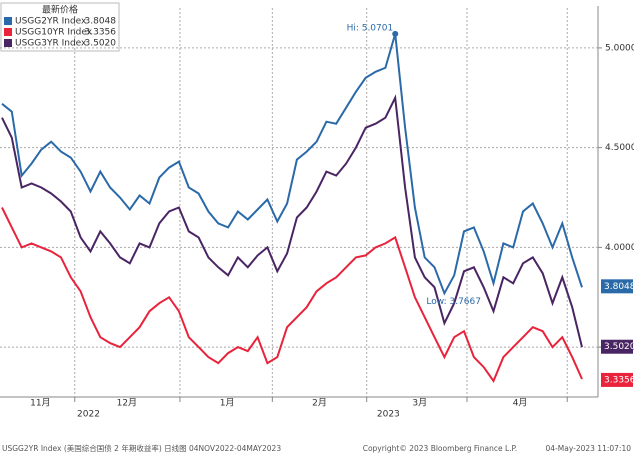  What do you see at coordinates (40, 403) in the screenshot?
I see `x-tick-label: 11月` at bounding box center [40, 403].